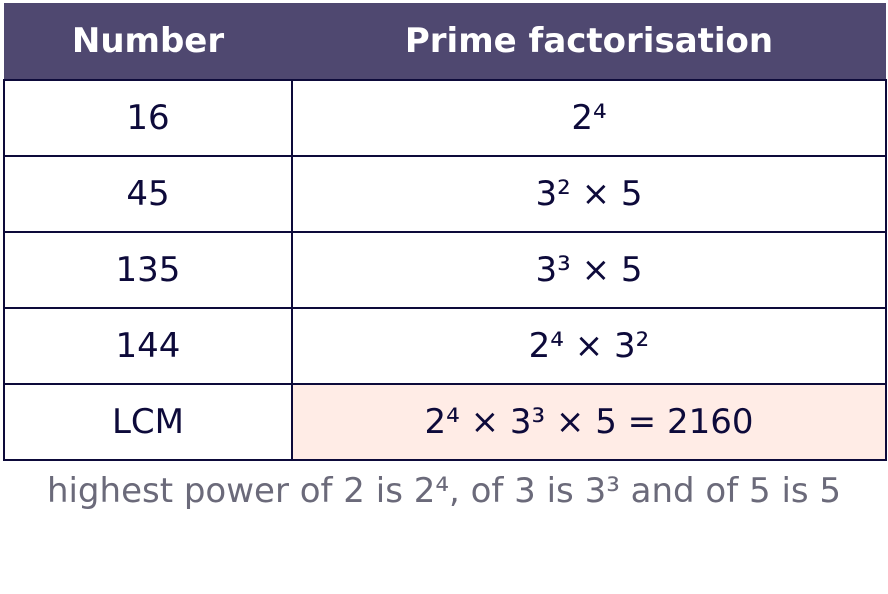 The image size is (888, 594). Describe the element at coordinates (148, 422) in the screenshot. I see `table-cell: LCM` at that location.